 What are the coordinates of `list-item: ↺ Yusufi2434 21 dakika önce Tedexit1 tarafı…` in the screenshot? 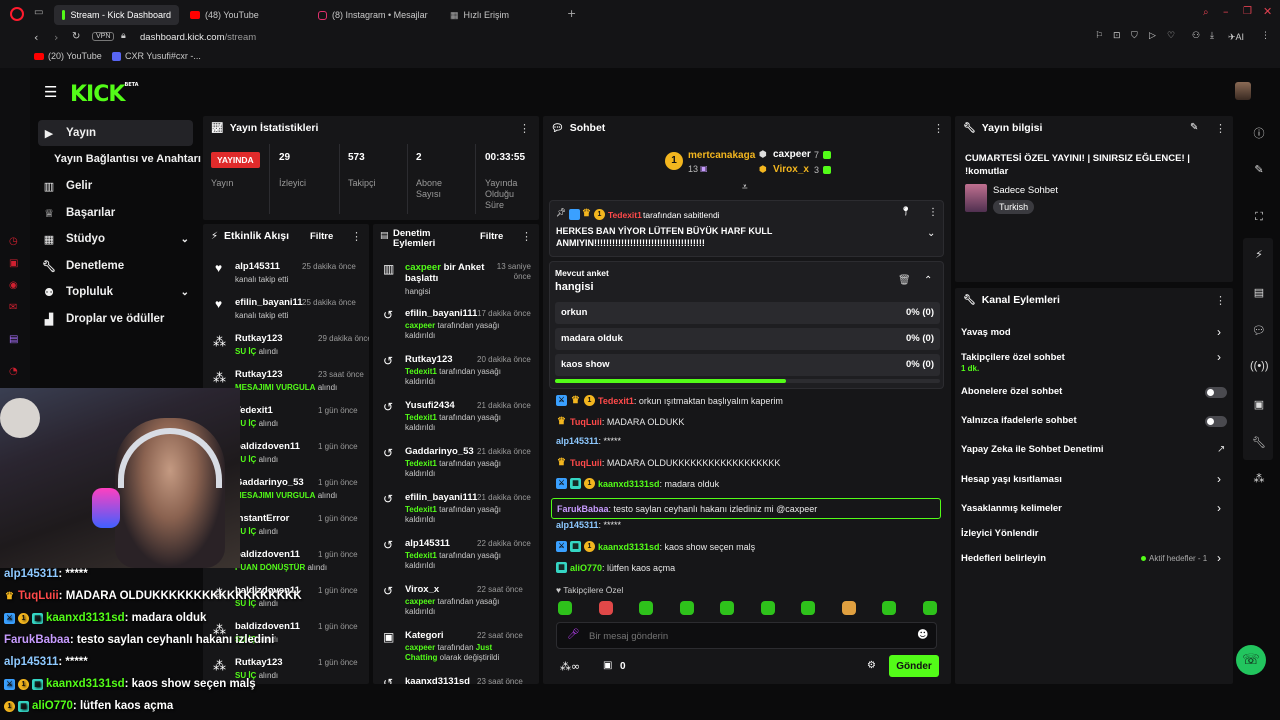 It's located at (456, 419).